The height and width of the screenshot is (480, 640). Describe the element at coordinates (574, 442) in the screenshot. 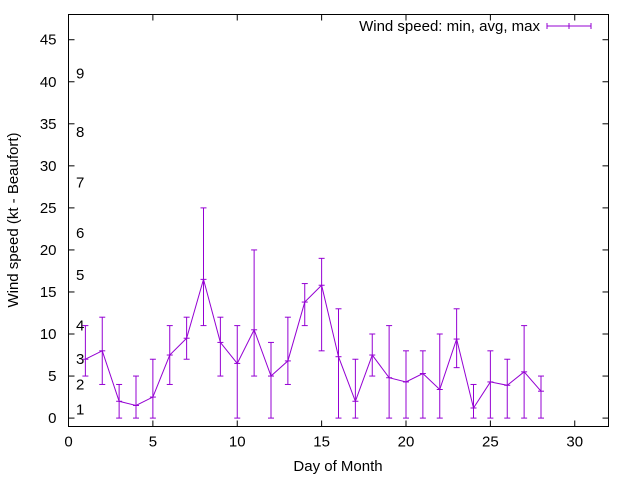

I see `x-tick-label: 30` at that location.